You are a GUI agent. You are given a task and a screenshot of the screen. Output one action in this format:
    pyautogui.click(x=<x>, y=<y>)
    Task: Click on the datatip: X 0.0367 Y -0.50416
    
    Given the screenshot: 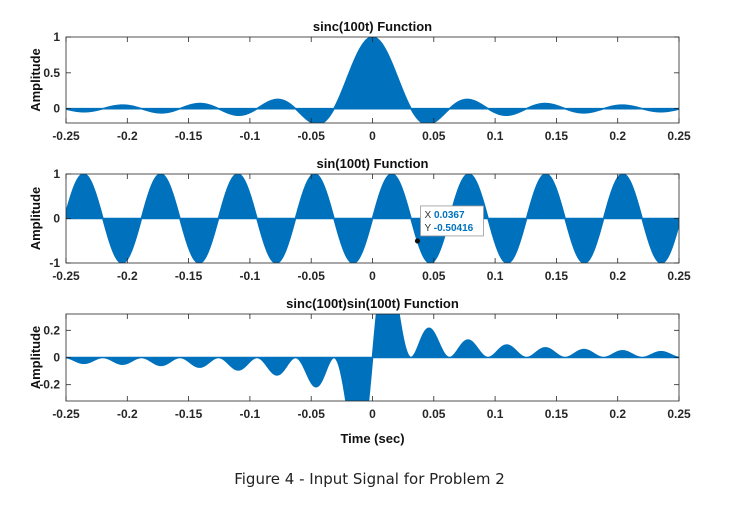 What is the action you would take?
    pyautogui.click(x=449, y=224)
    